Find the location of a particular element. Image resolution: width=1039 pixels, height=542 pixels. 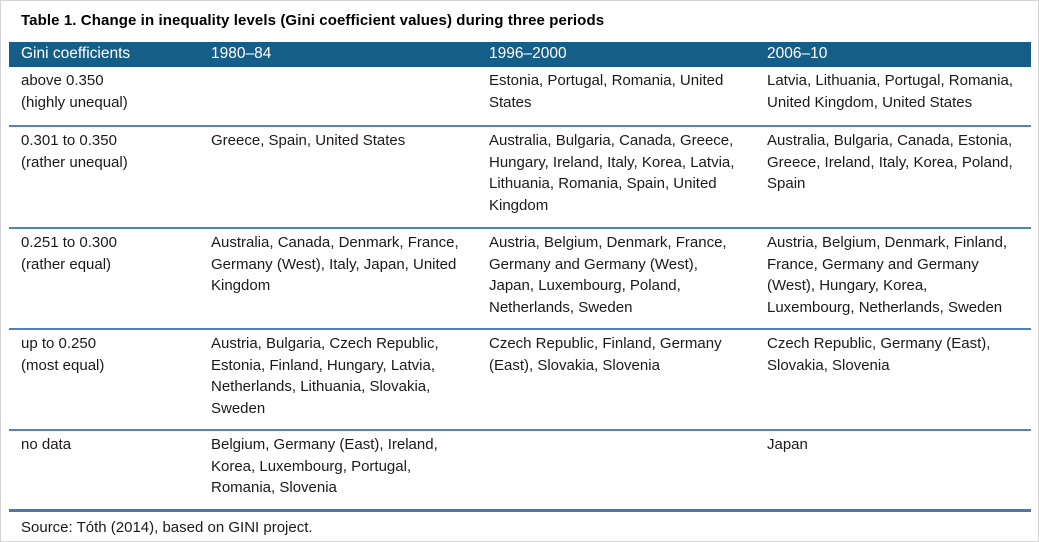

row-label-cell: no data is located at coordinates (104, 469).